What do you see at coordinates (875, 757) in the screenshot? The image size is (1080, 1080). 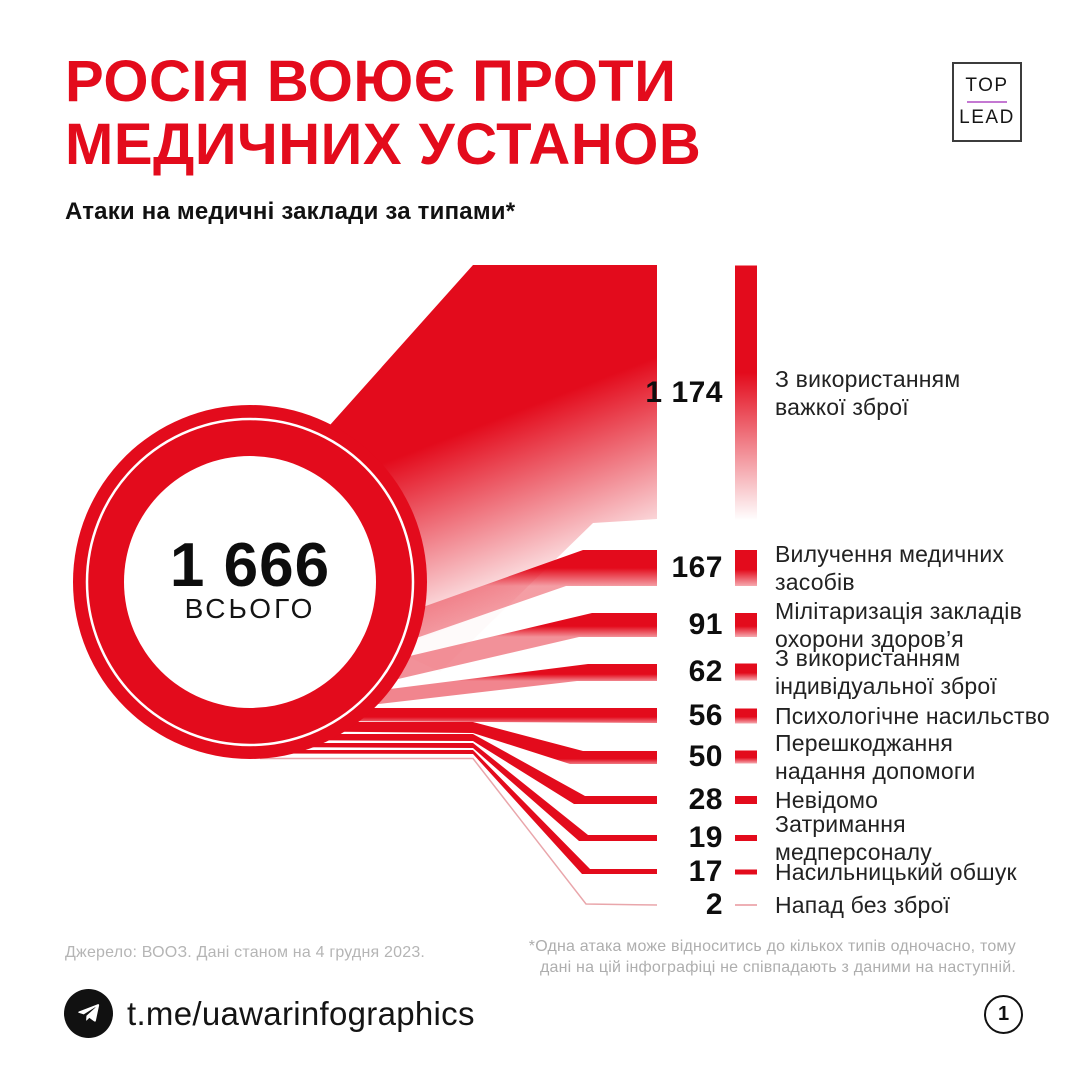 I see `category-label: Перешкоджання надання допомоги` at bounding box center [875, 757].